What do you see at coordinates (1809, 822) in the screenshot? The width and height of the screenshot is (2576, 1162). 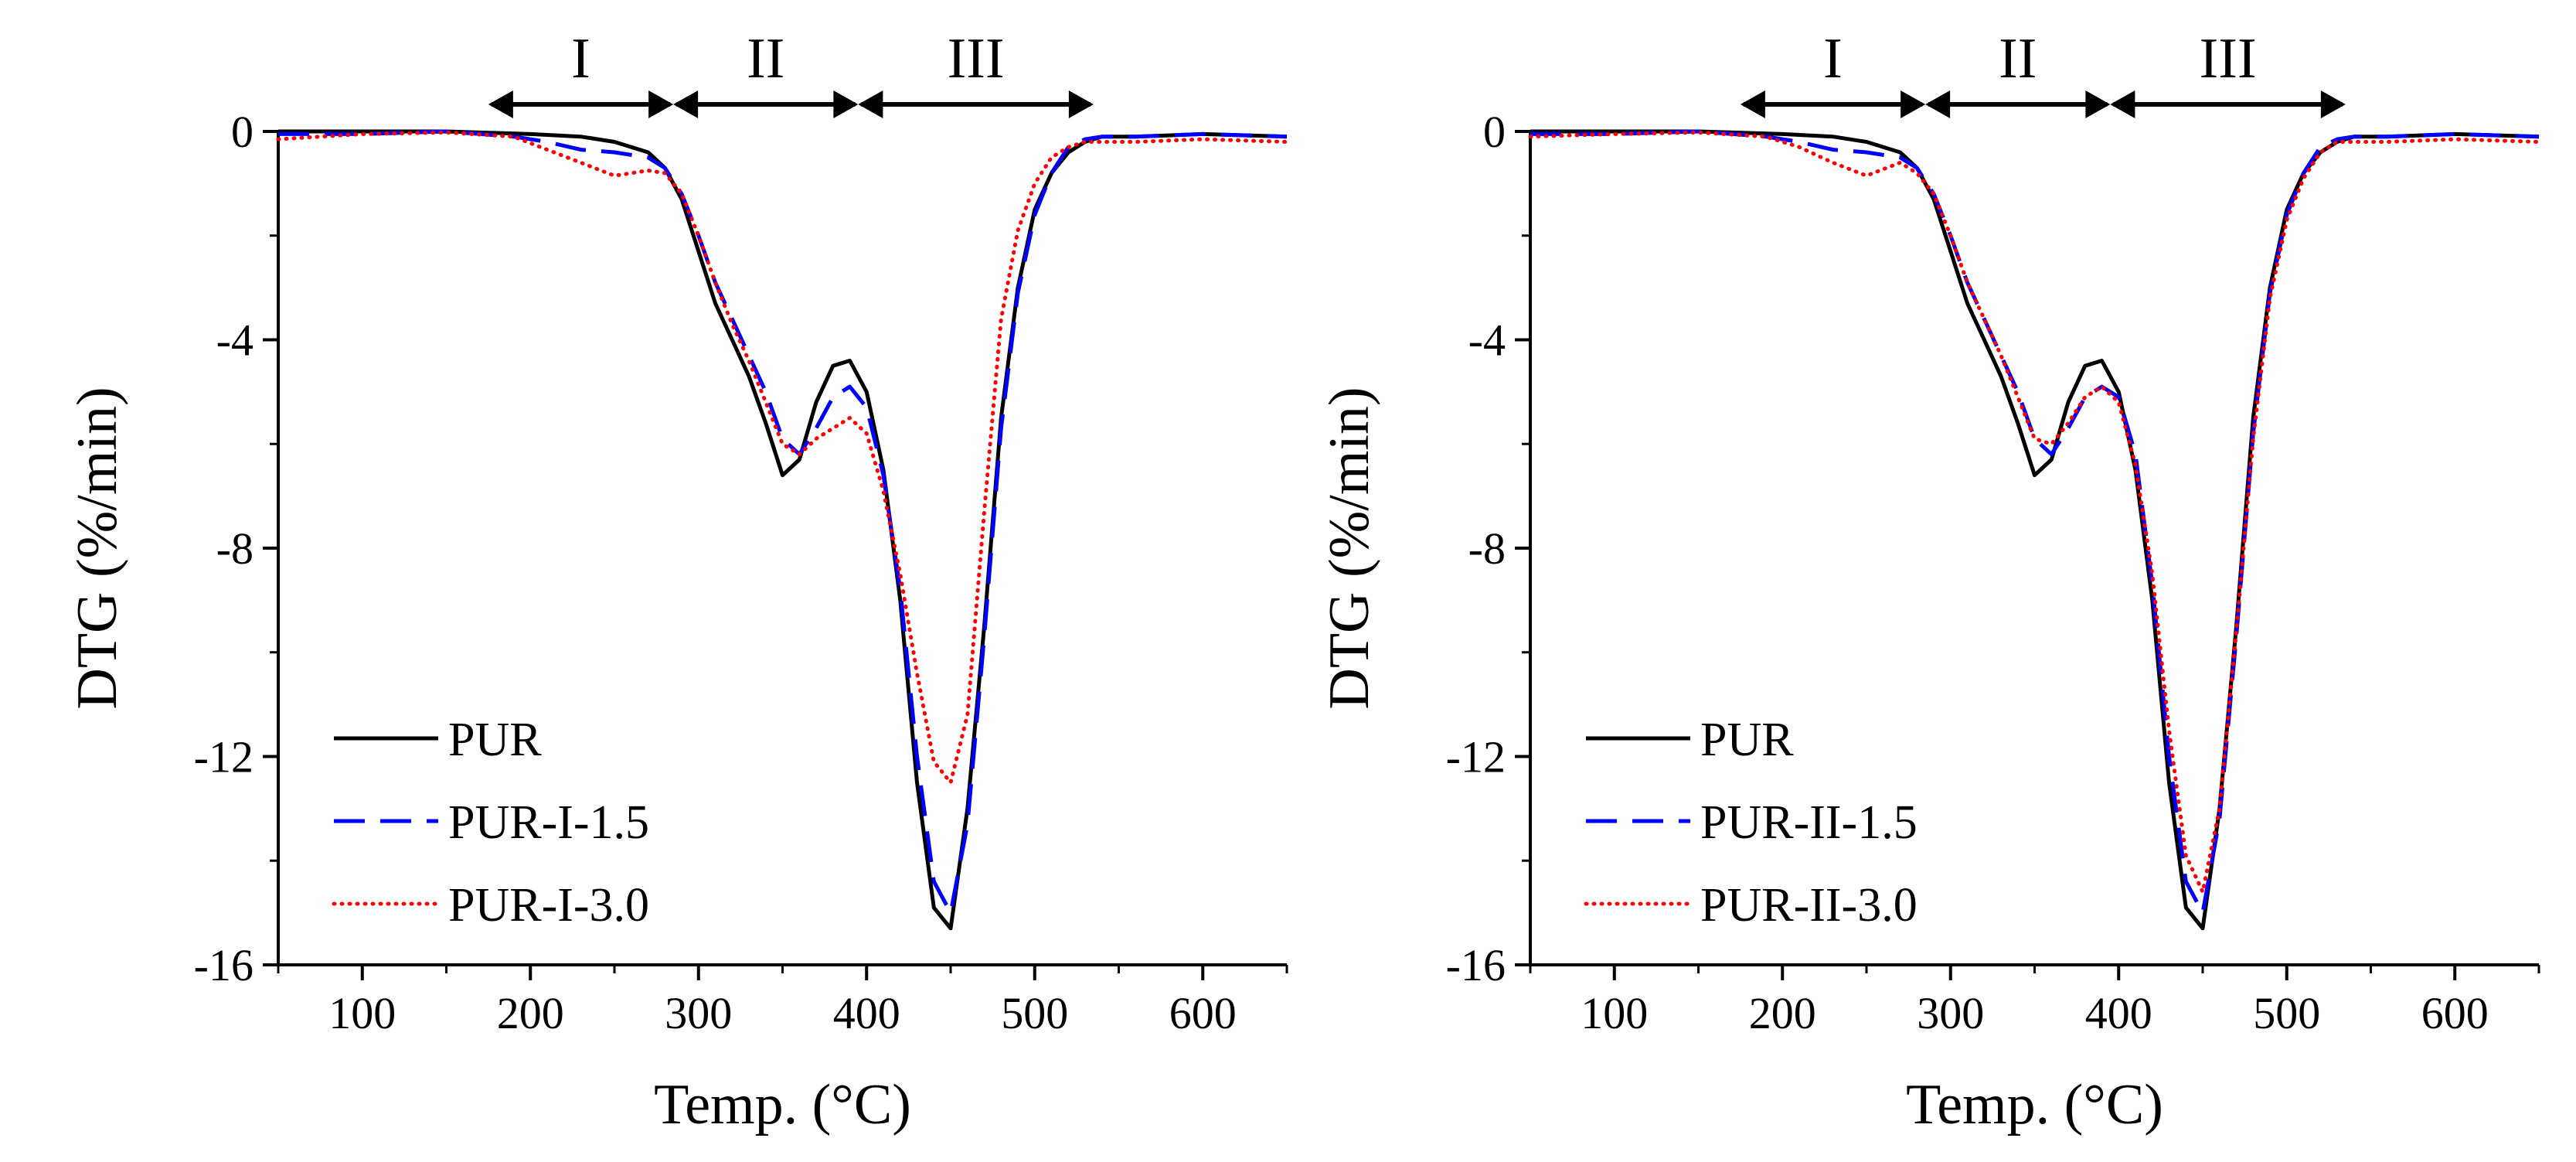 I see `legend-label-PUR-II-1.5: PUR-II-1.5` at bounding box center [1809, 822].